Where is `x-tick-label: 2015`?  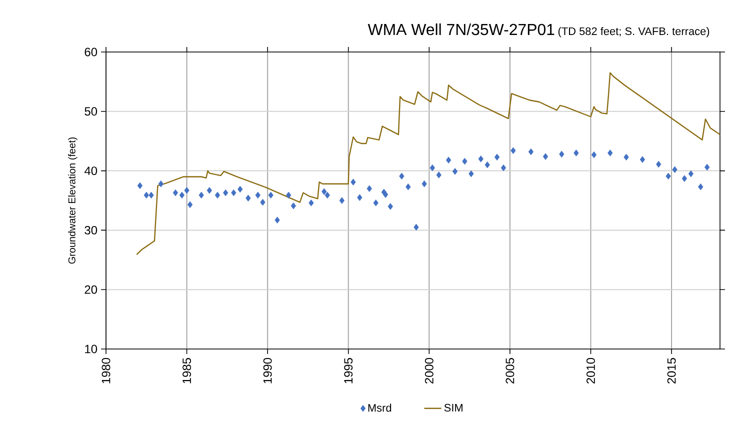 x-tick-label: 2015 is located at coordinates (671, 371).